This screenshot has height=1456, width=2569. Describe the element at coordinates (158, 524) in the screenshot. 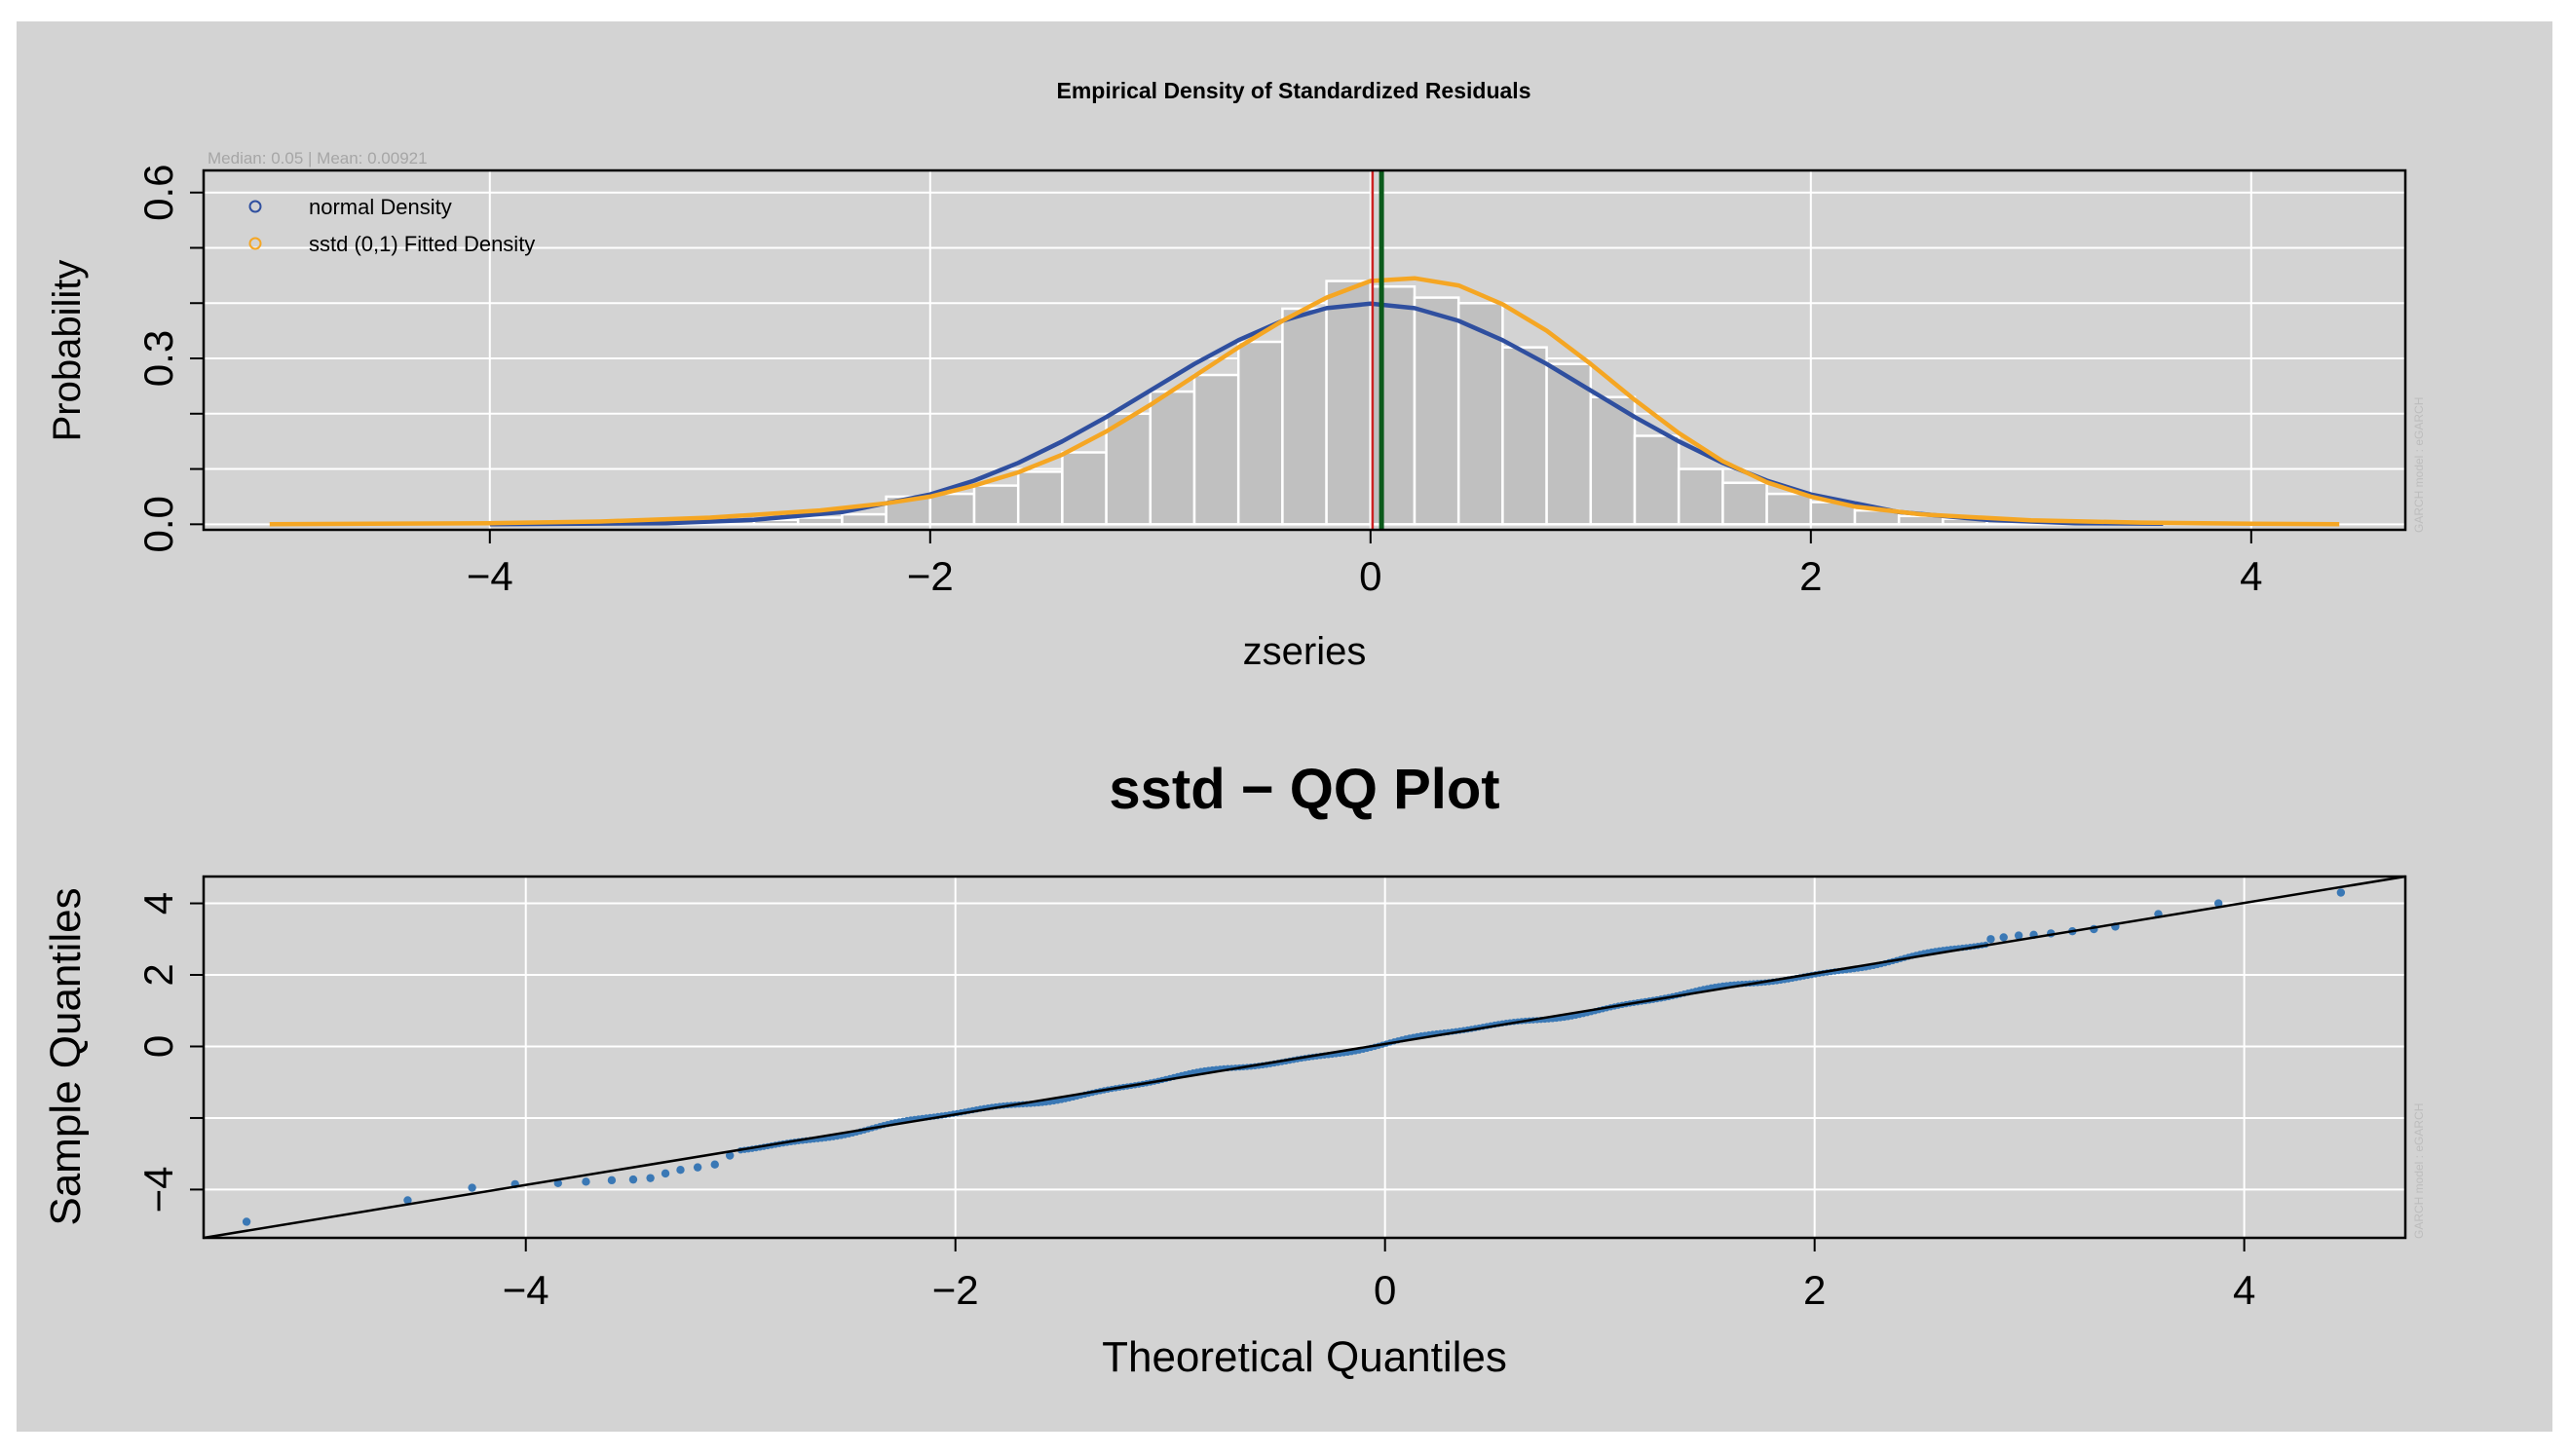

I see `density-y-tick-label: 0.0` at that location.